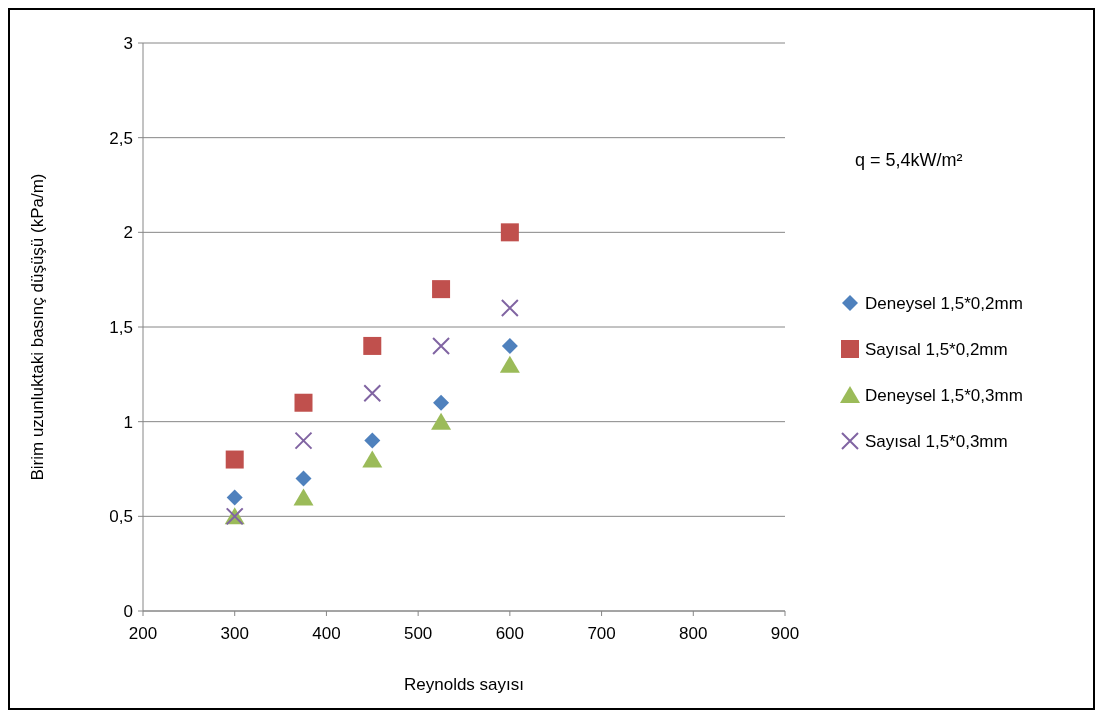 The height and width of the screenshot is (718, 1103). Describe the element at coordinates (121, 138) in the screenshot. I see `y-tick-label: 2,5` at that location.